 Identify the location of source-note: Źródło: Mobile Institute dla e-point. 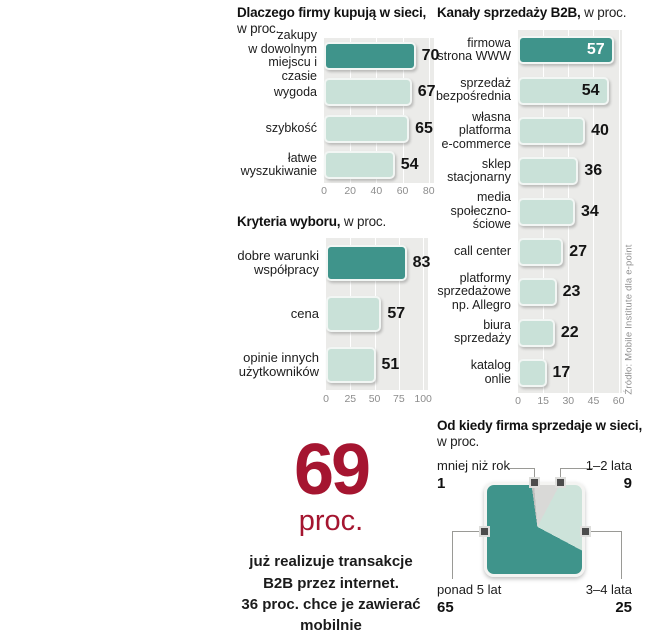
(629, 319).